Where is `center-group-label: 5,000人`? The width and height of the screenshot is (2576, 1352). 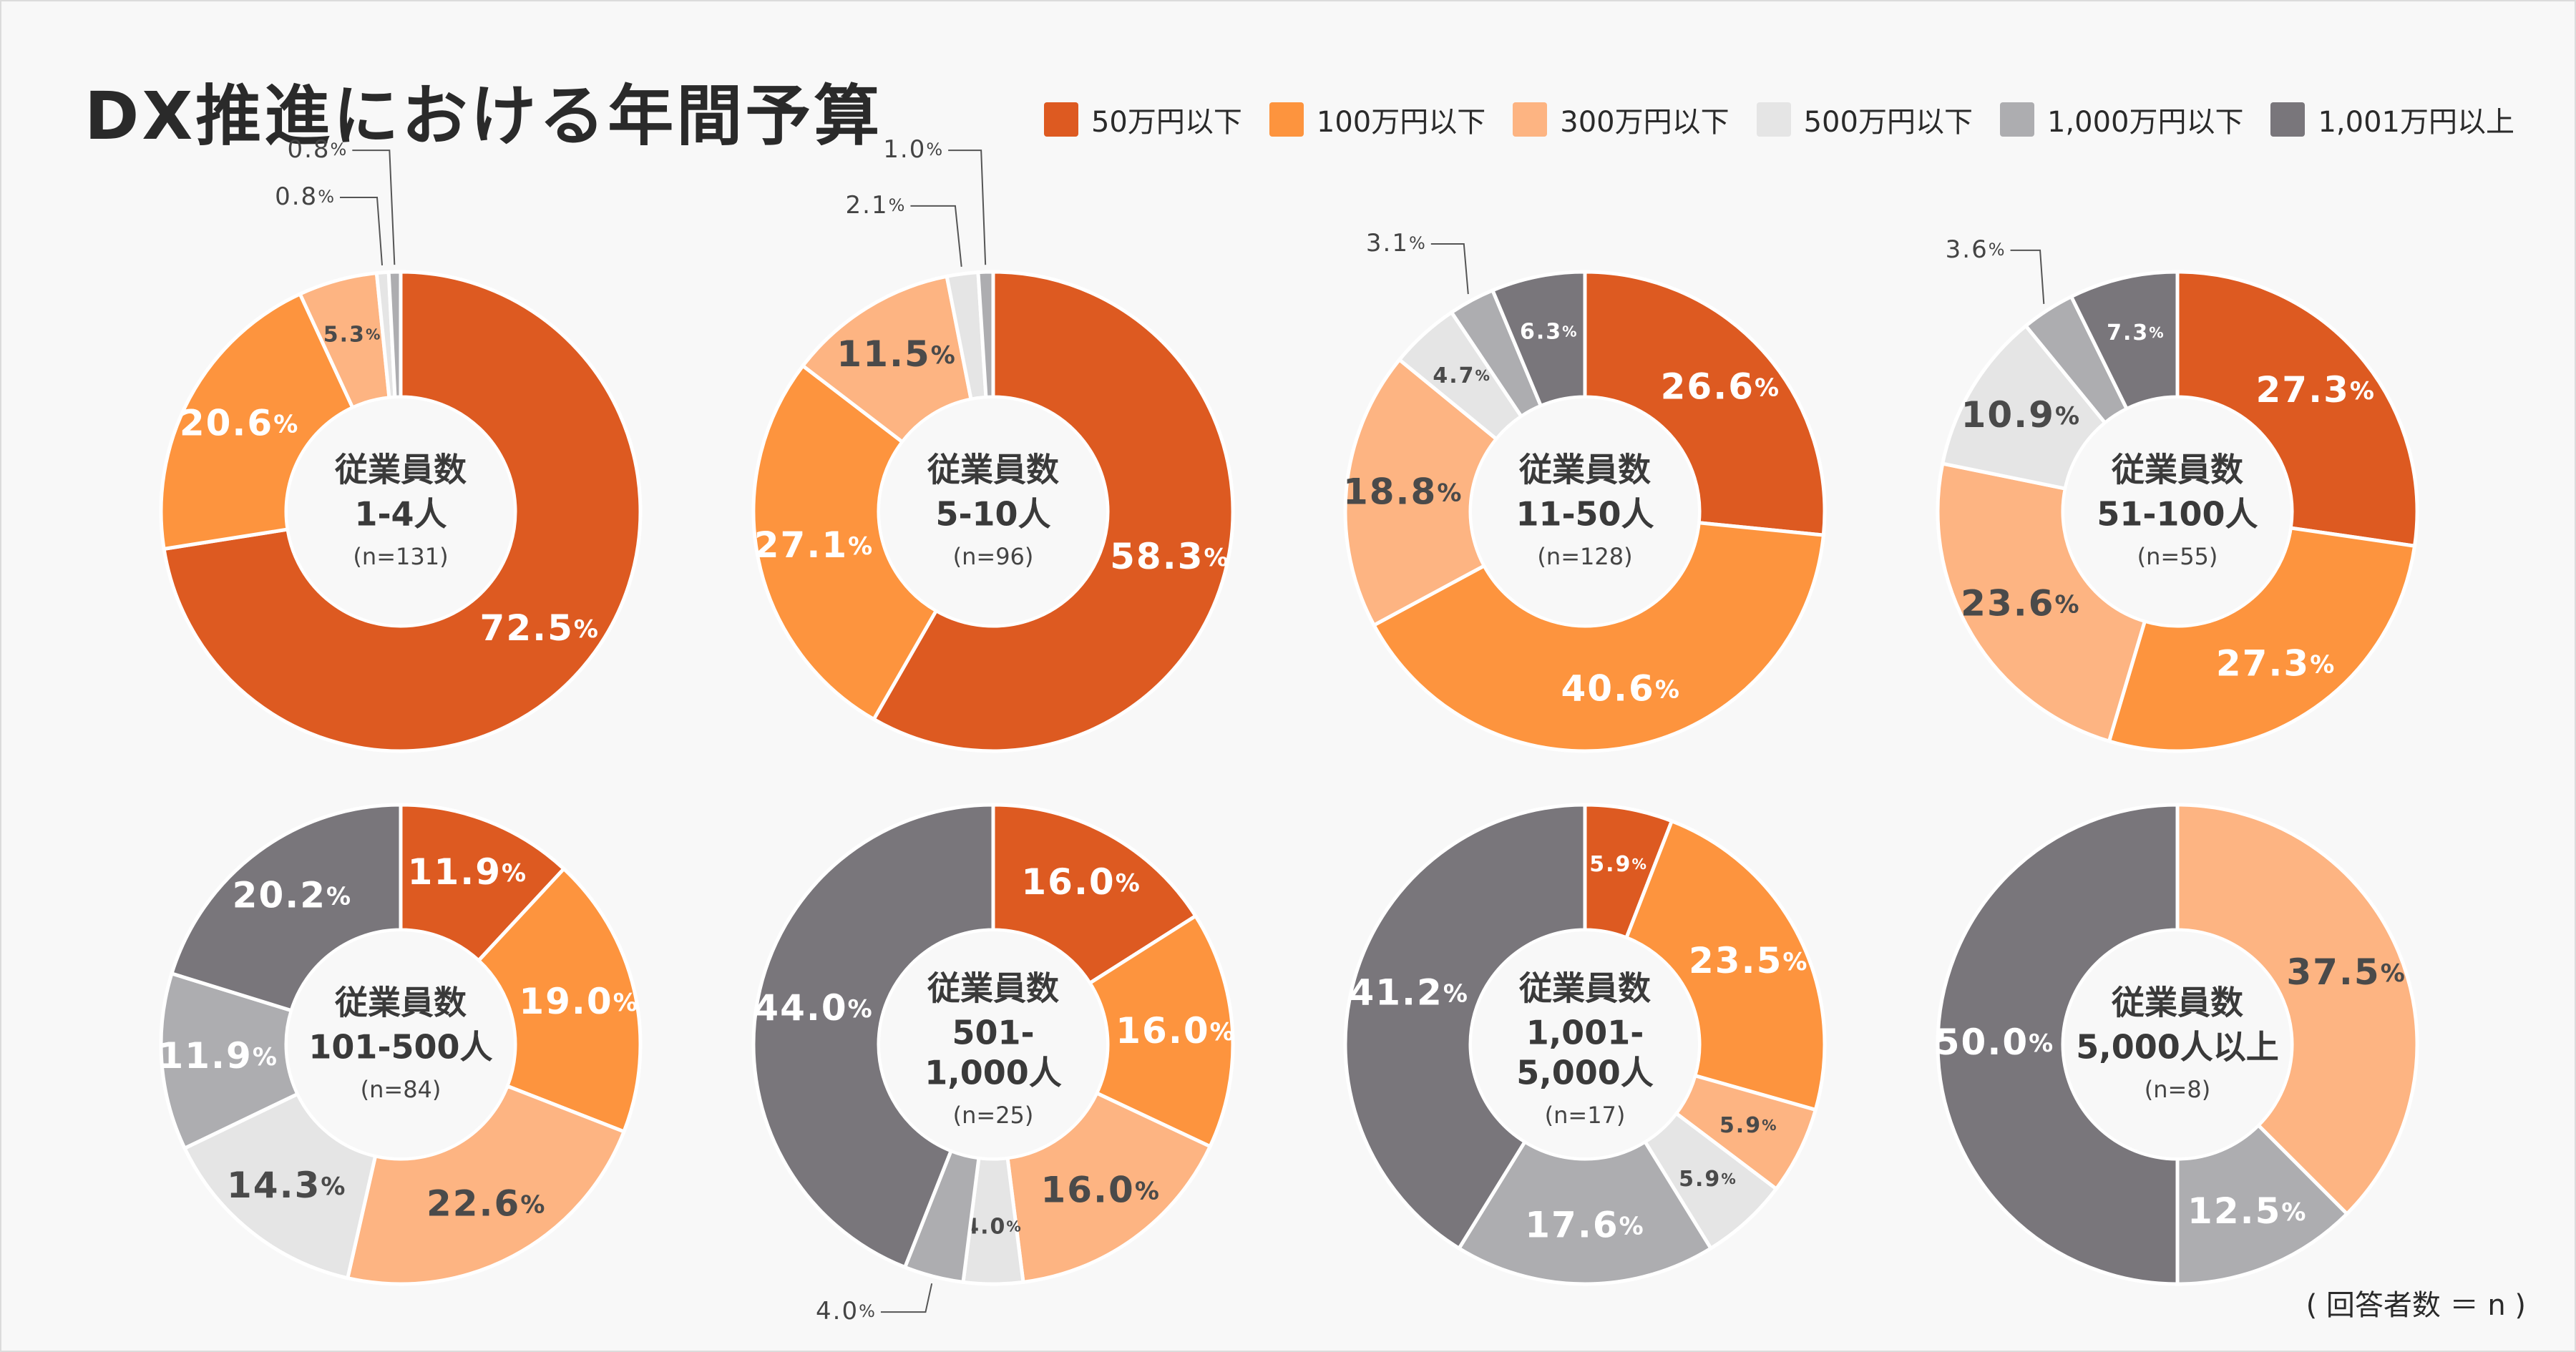
center-group-label: 5,000人 is located at coordinates (1585, 1073).